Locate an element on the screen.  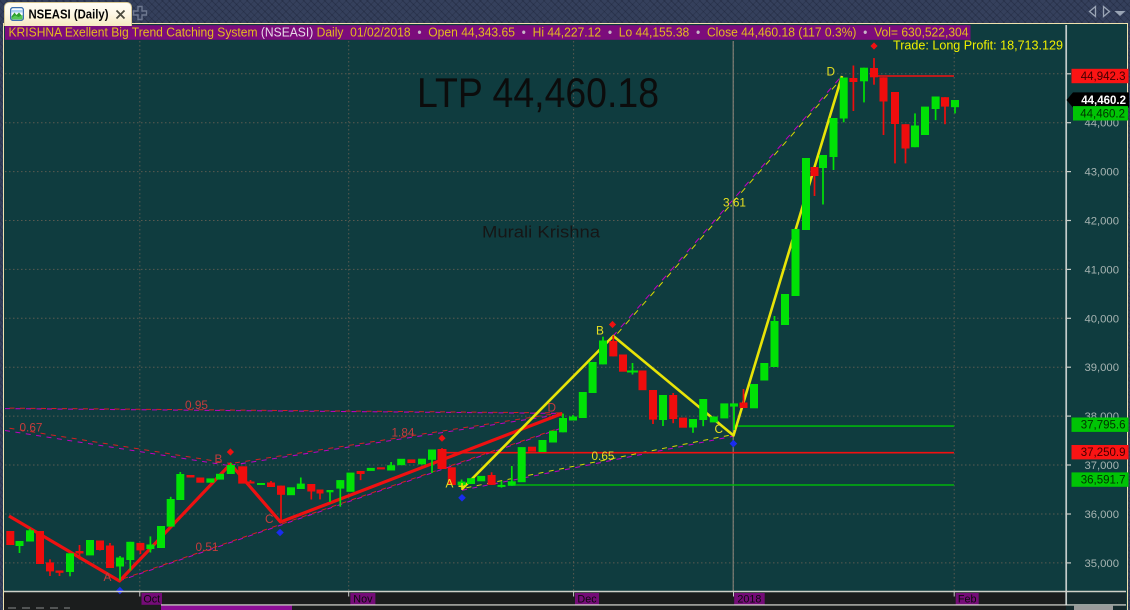
svg-text: Dec is located at coordinates (587, 600).